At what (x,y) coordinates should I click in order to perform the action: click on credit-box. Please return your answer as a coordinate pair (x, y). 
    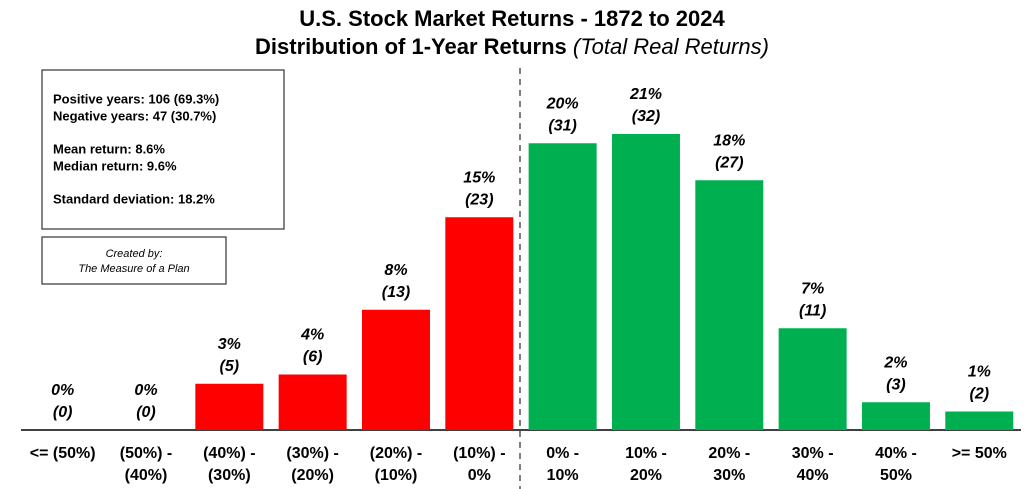
    Looking at the image, I should click on (134, 260).